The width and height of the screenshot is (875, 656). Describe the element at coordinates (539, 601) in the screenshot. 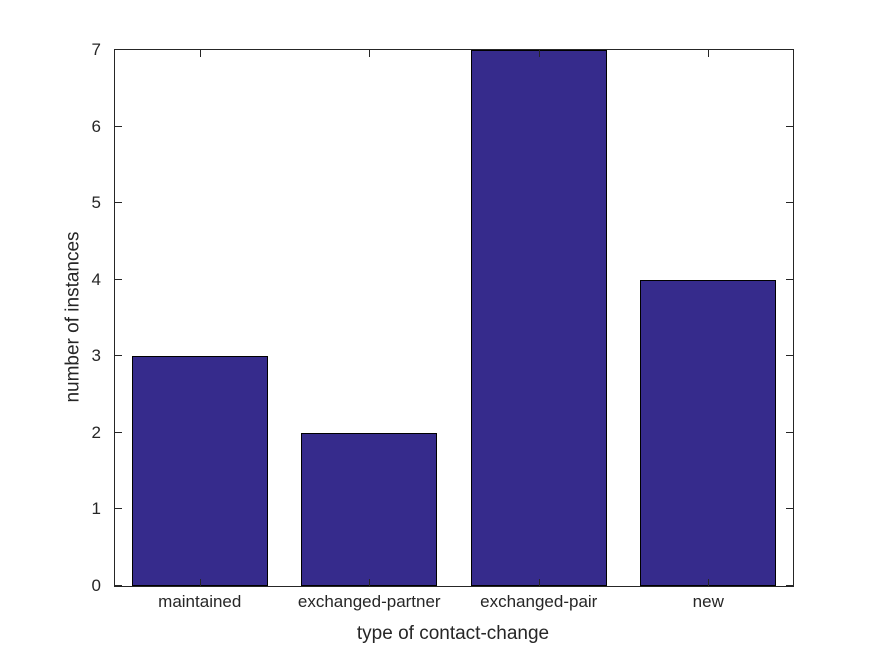

I see `x-tick-label: exchanged-pair` at that location.